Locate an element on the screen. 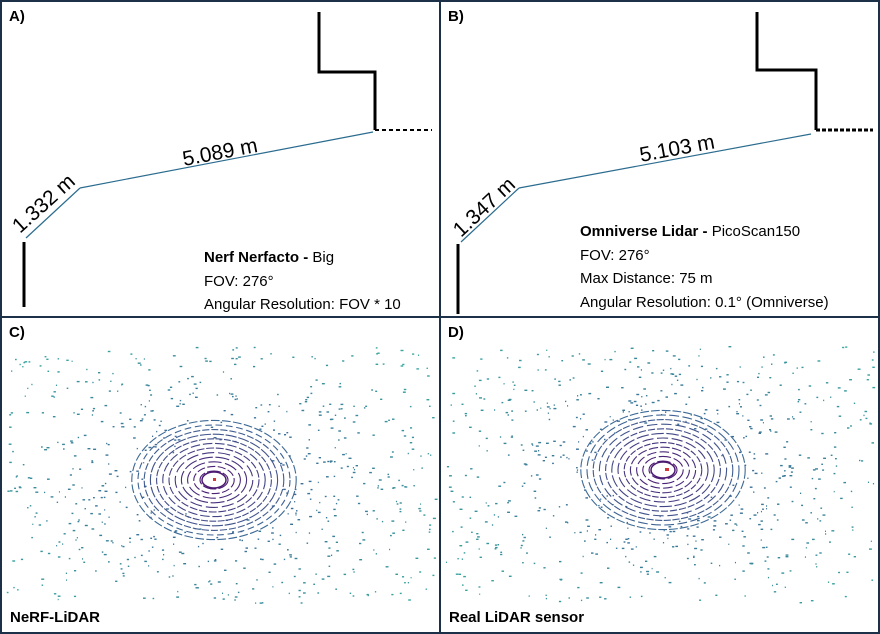 The height and width of the screenshot is (634, 880). caption-d: Real LiDAR sensor is located at coordinates (517, 617).